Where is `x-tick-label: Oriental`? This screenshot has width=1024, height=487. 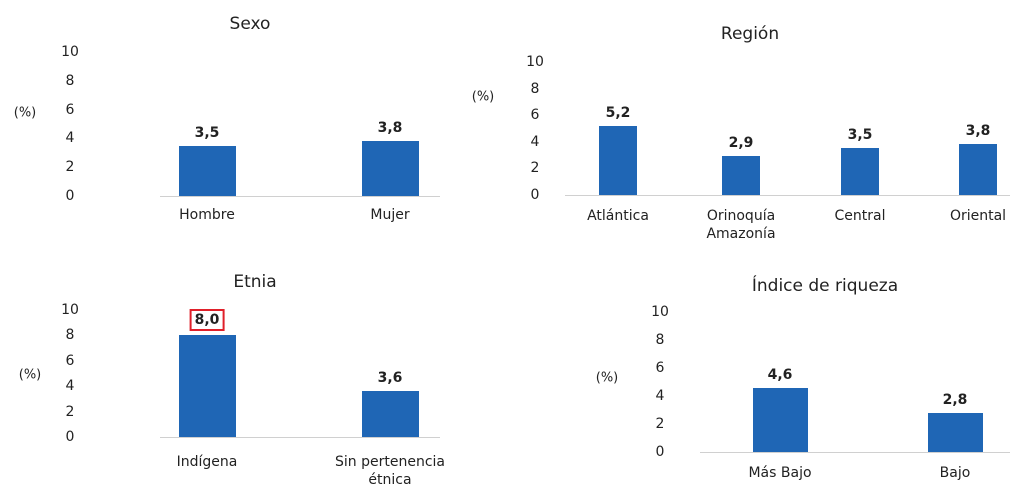 x-tick-label: Oriental is located at coordinates (978, 216).